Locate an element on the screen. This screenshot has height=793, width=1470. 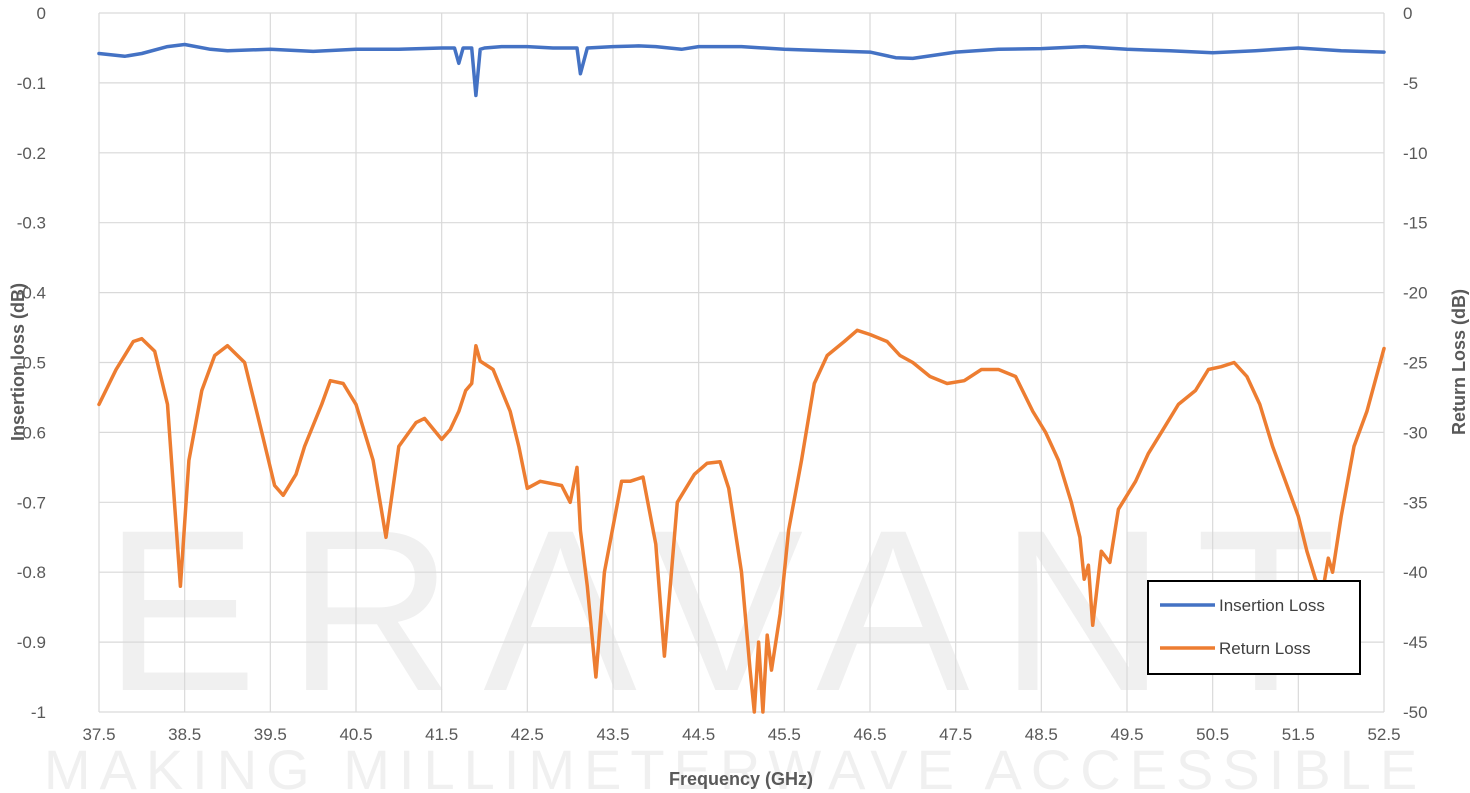
y-left-tick-label: -1 is located at coordinates (38, 712).